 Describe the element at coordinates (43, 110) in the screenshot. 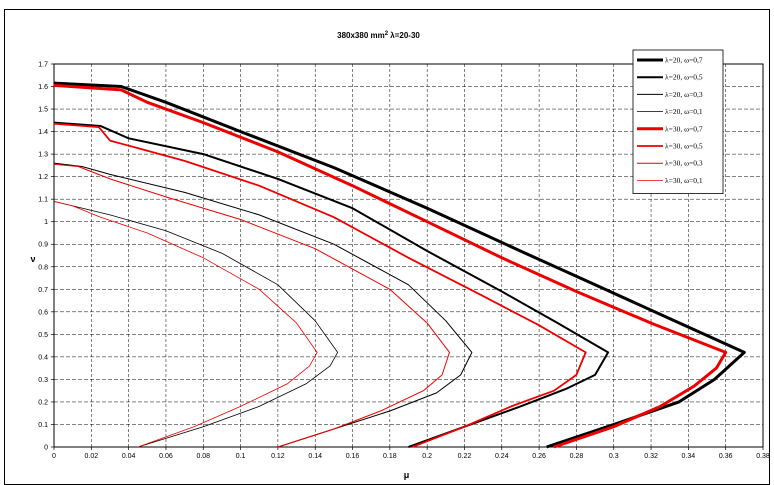

I see `y-tick-label: 1.5` at that location.